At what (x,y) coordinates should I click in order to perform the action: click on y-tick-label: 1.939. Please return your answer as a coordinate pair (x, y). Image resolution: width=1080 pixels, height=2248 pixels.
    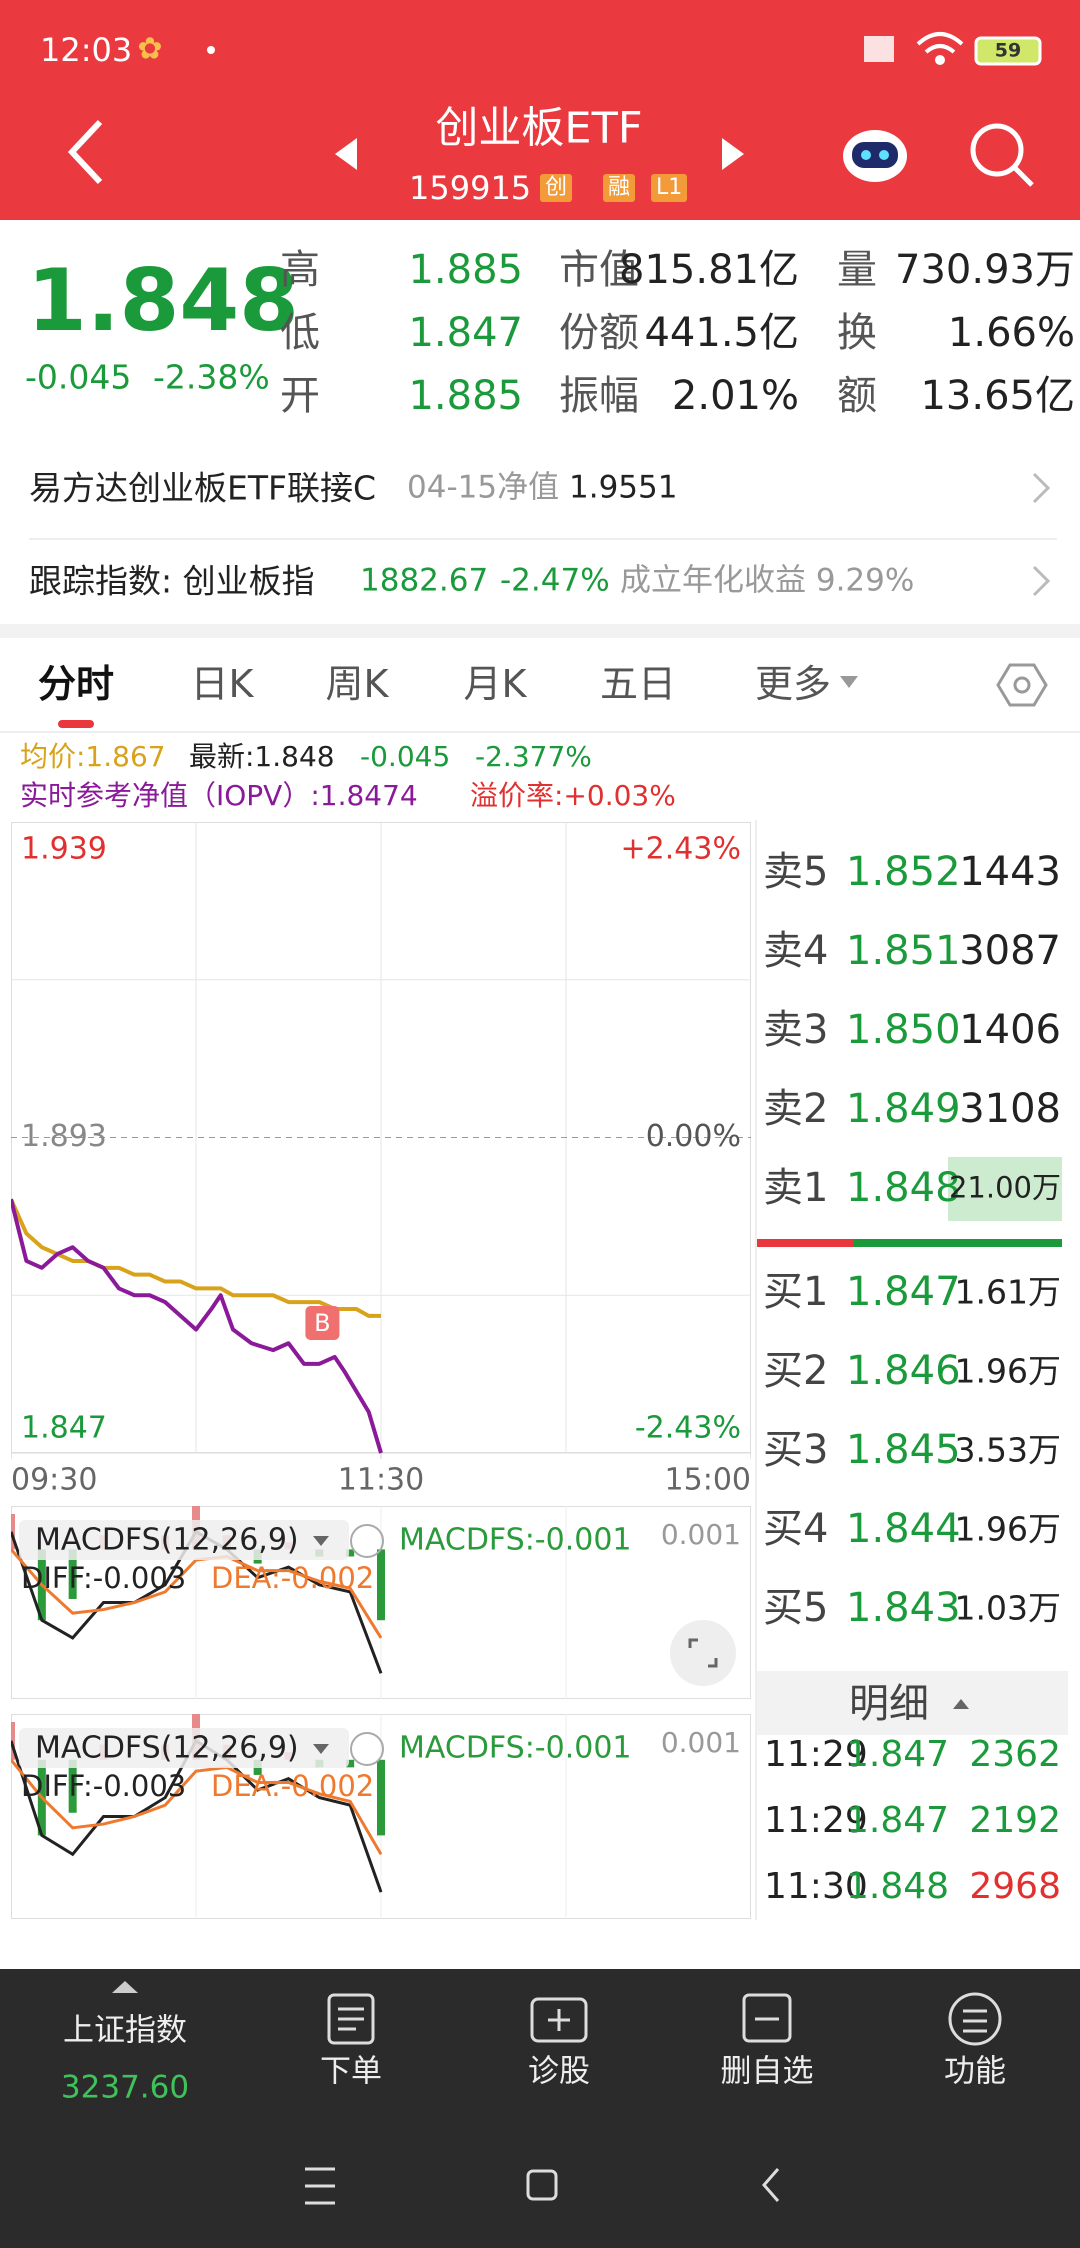
    Looking at the image, I should click on (64, 849).